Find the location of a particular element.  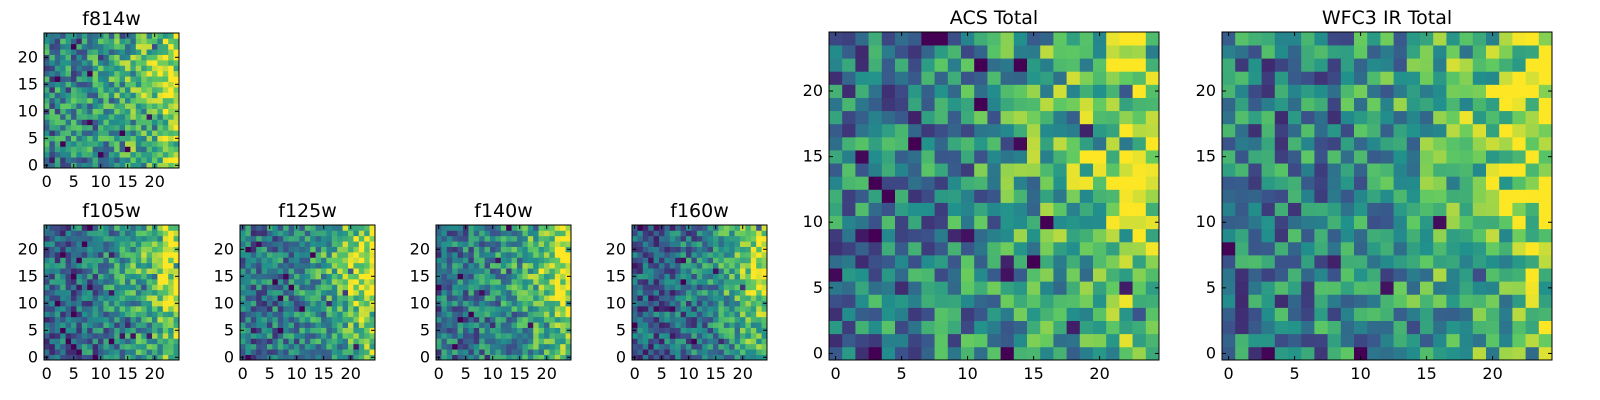

y-tick-label: 10 is located at coordinates (224, 302).